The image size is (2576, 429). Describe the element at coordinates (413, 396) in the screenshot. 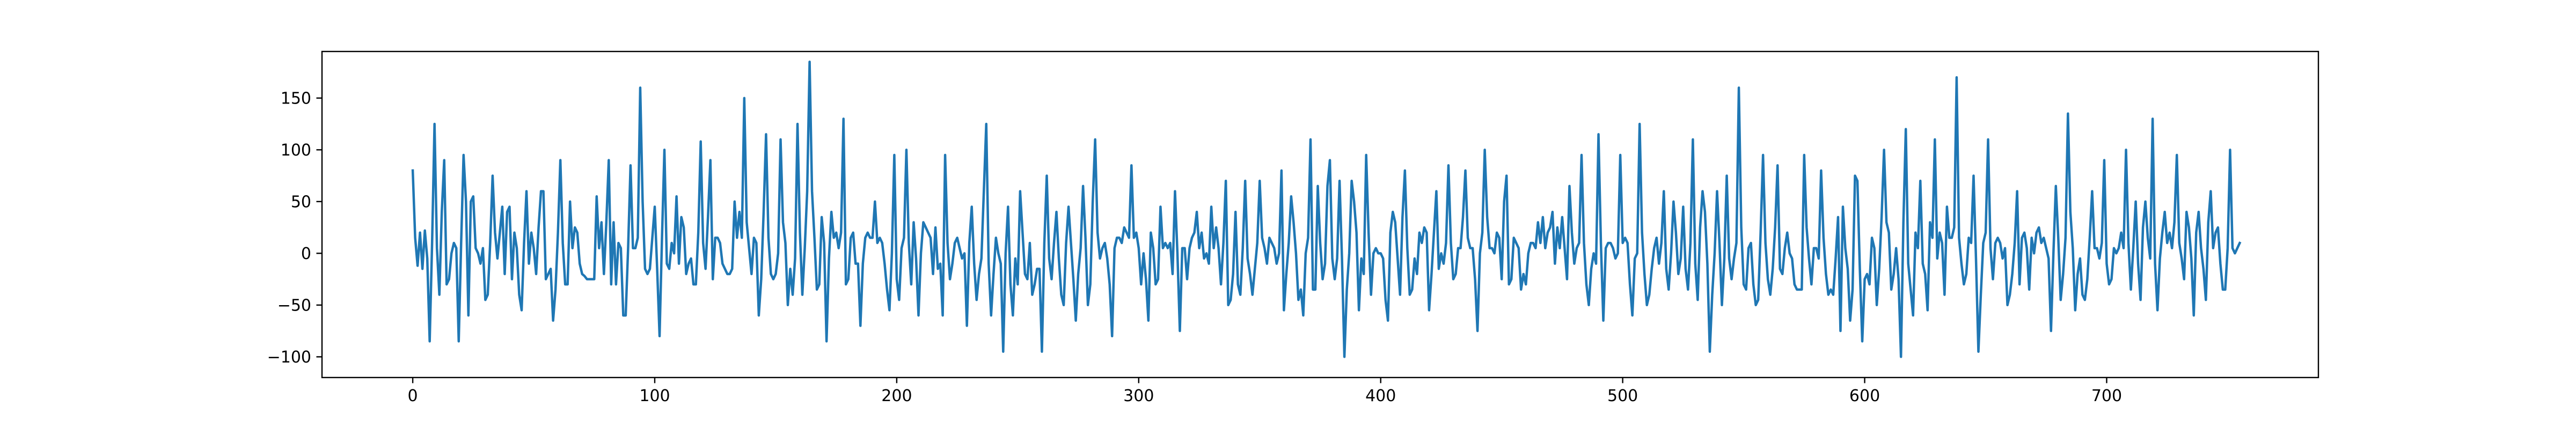

I see `x-tick-label: 0` at that location.